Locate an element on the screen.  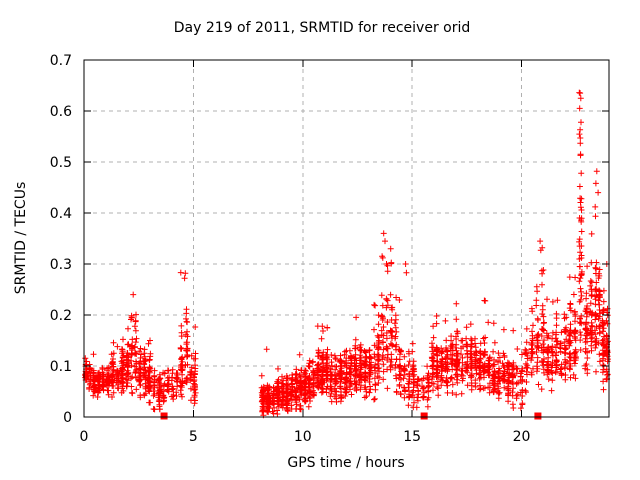
x-tick-label: 20 is located at coordinates (522, 437).